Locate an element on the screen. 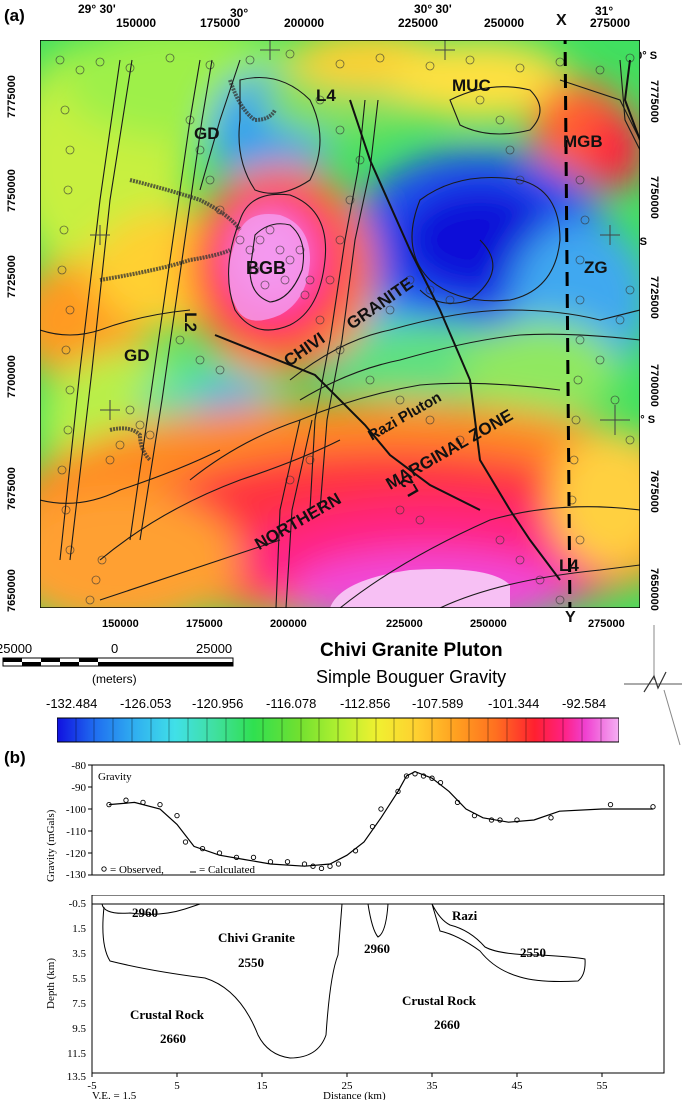  gravity-ytick: -120 is located at coordinates (76, 854).